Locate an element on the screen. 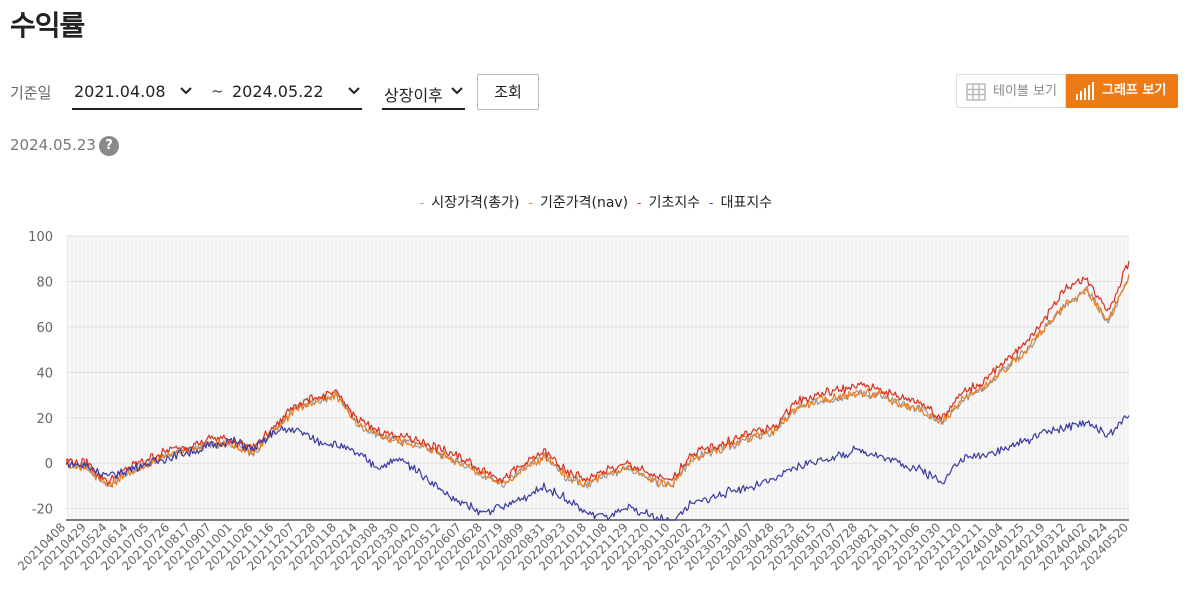 Image resolution: width=1189 pixels, height=591 pixels. legend-item: - 시장가격(총가) is located at coordinates (468, 202).